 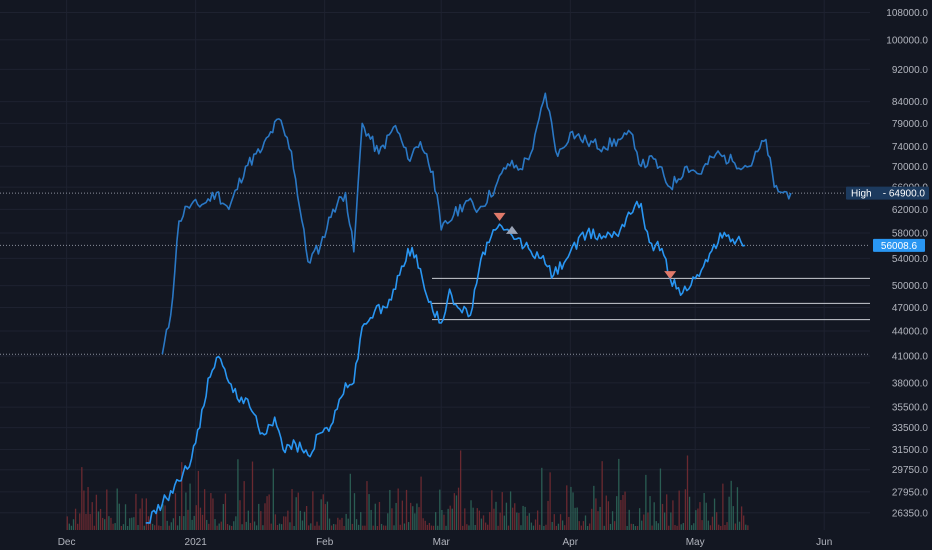 I want to click on high-label-box, so click(x=887, y=193).